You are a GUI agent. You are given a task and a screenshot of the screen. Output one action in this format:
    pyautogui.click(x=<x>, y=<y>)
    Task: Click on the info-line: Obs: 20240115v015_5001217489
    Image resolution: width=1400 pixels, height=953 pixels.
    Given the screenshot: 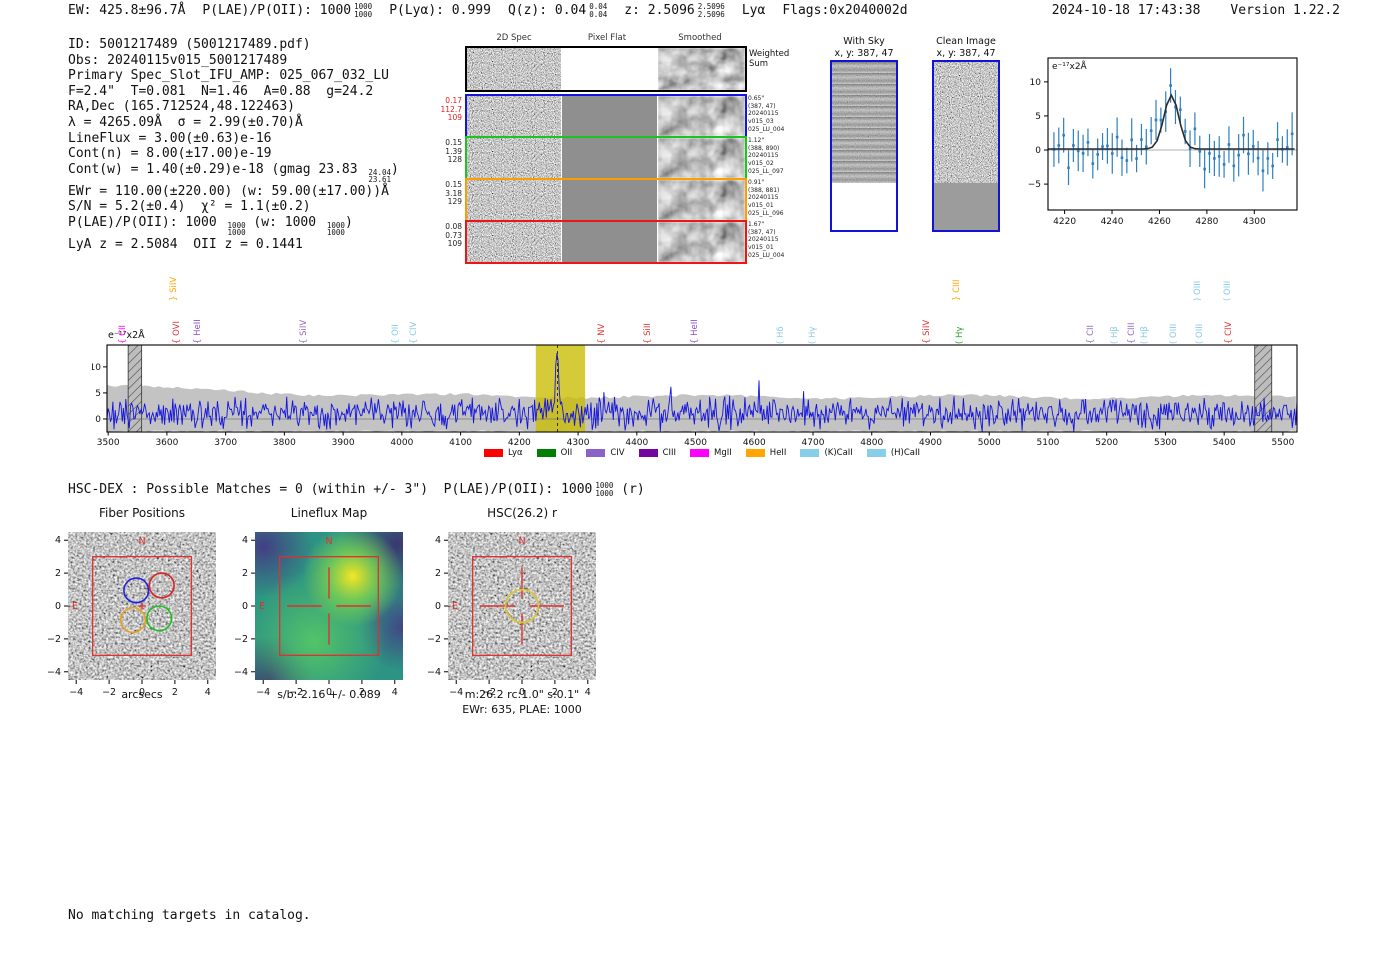 What is the action you would take?
    pyautogui.click(x=178, y=60)
    